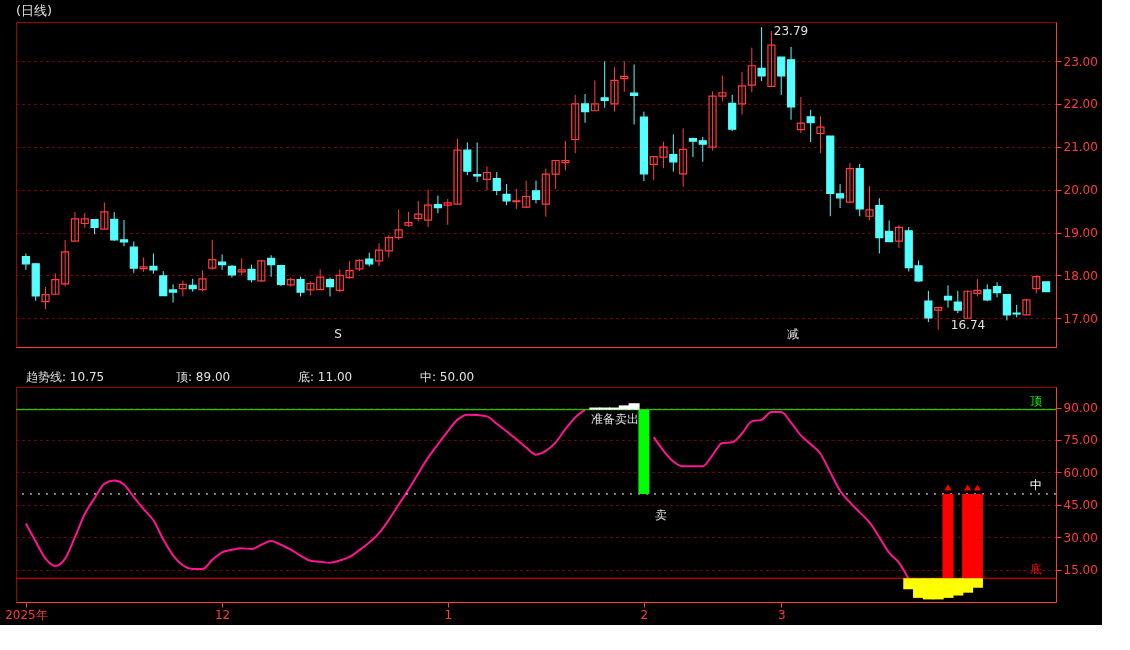 The height and width of the screenshot is (650, 1130). Describe the element at coordinates (448, 614) in the screenshot. I see `x-tick-label: 1` at that location.